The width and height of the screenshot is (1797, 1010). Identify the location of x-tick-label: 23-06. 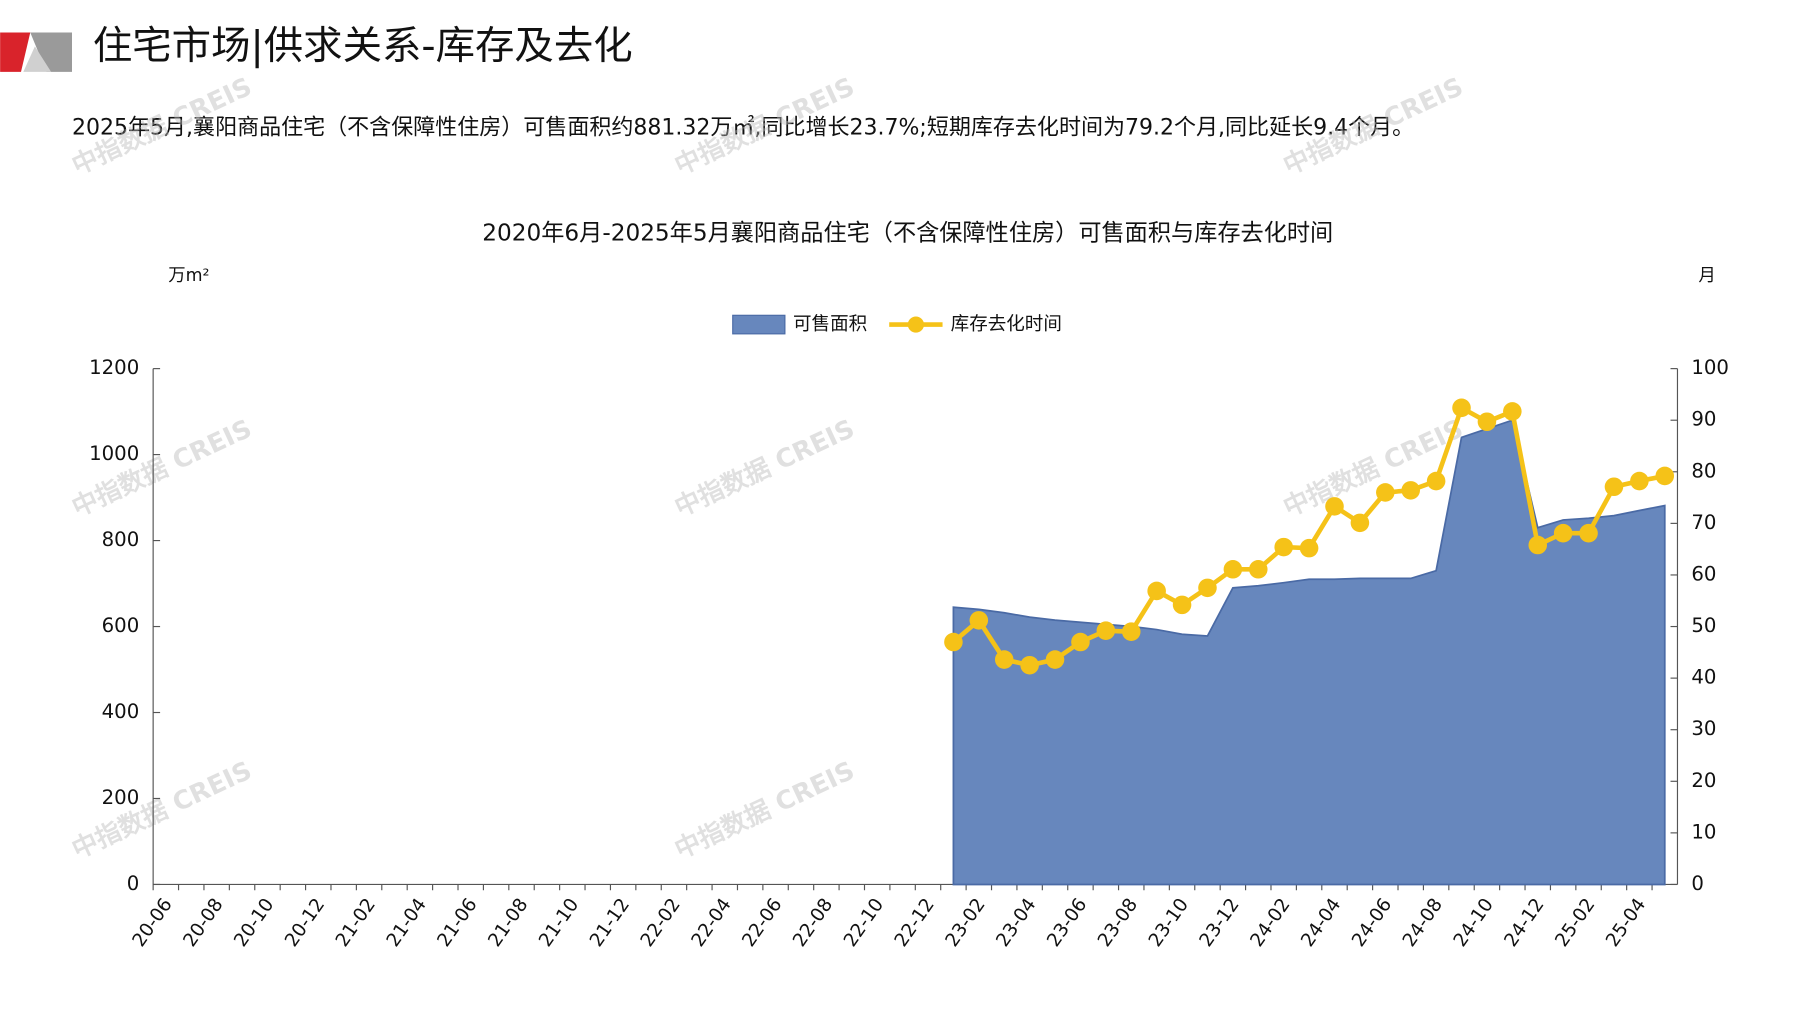
(1067, 923).